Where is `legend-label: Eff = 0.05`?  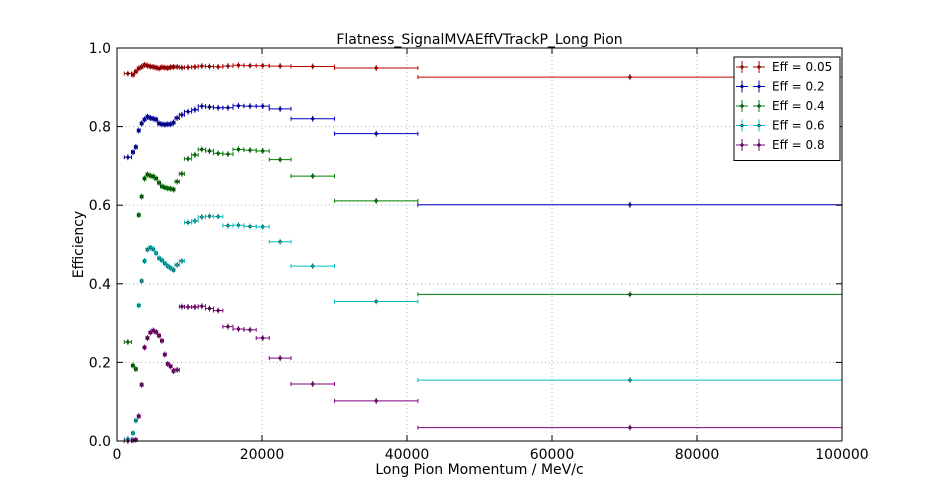 legend-label: Eff = 0.05 is located at coordinates (802, 67).